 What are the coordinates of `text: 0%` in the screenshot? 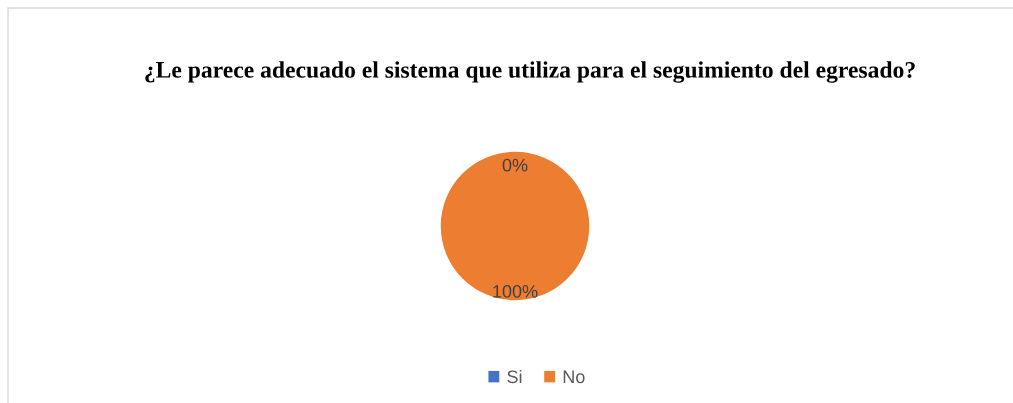 It's located at (515, 165).